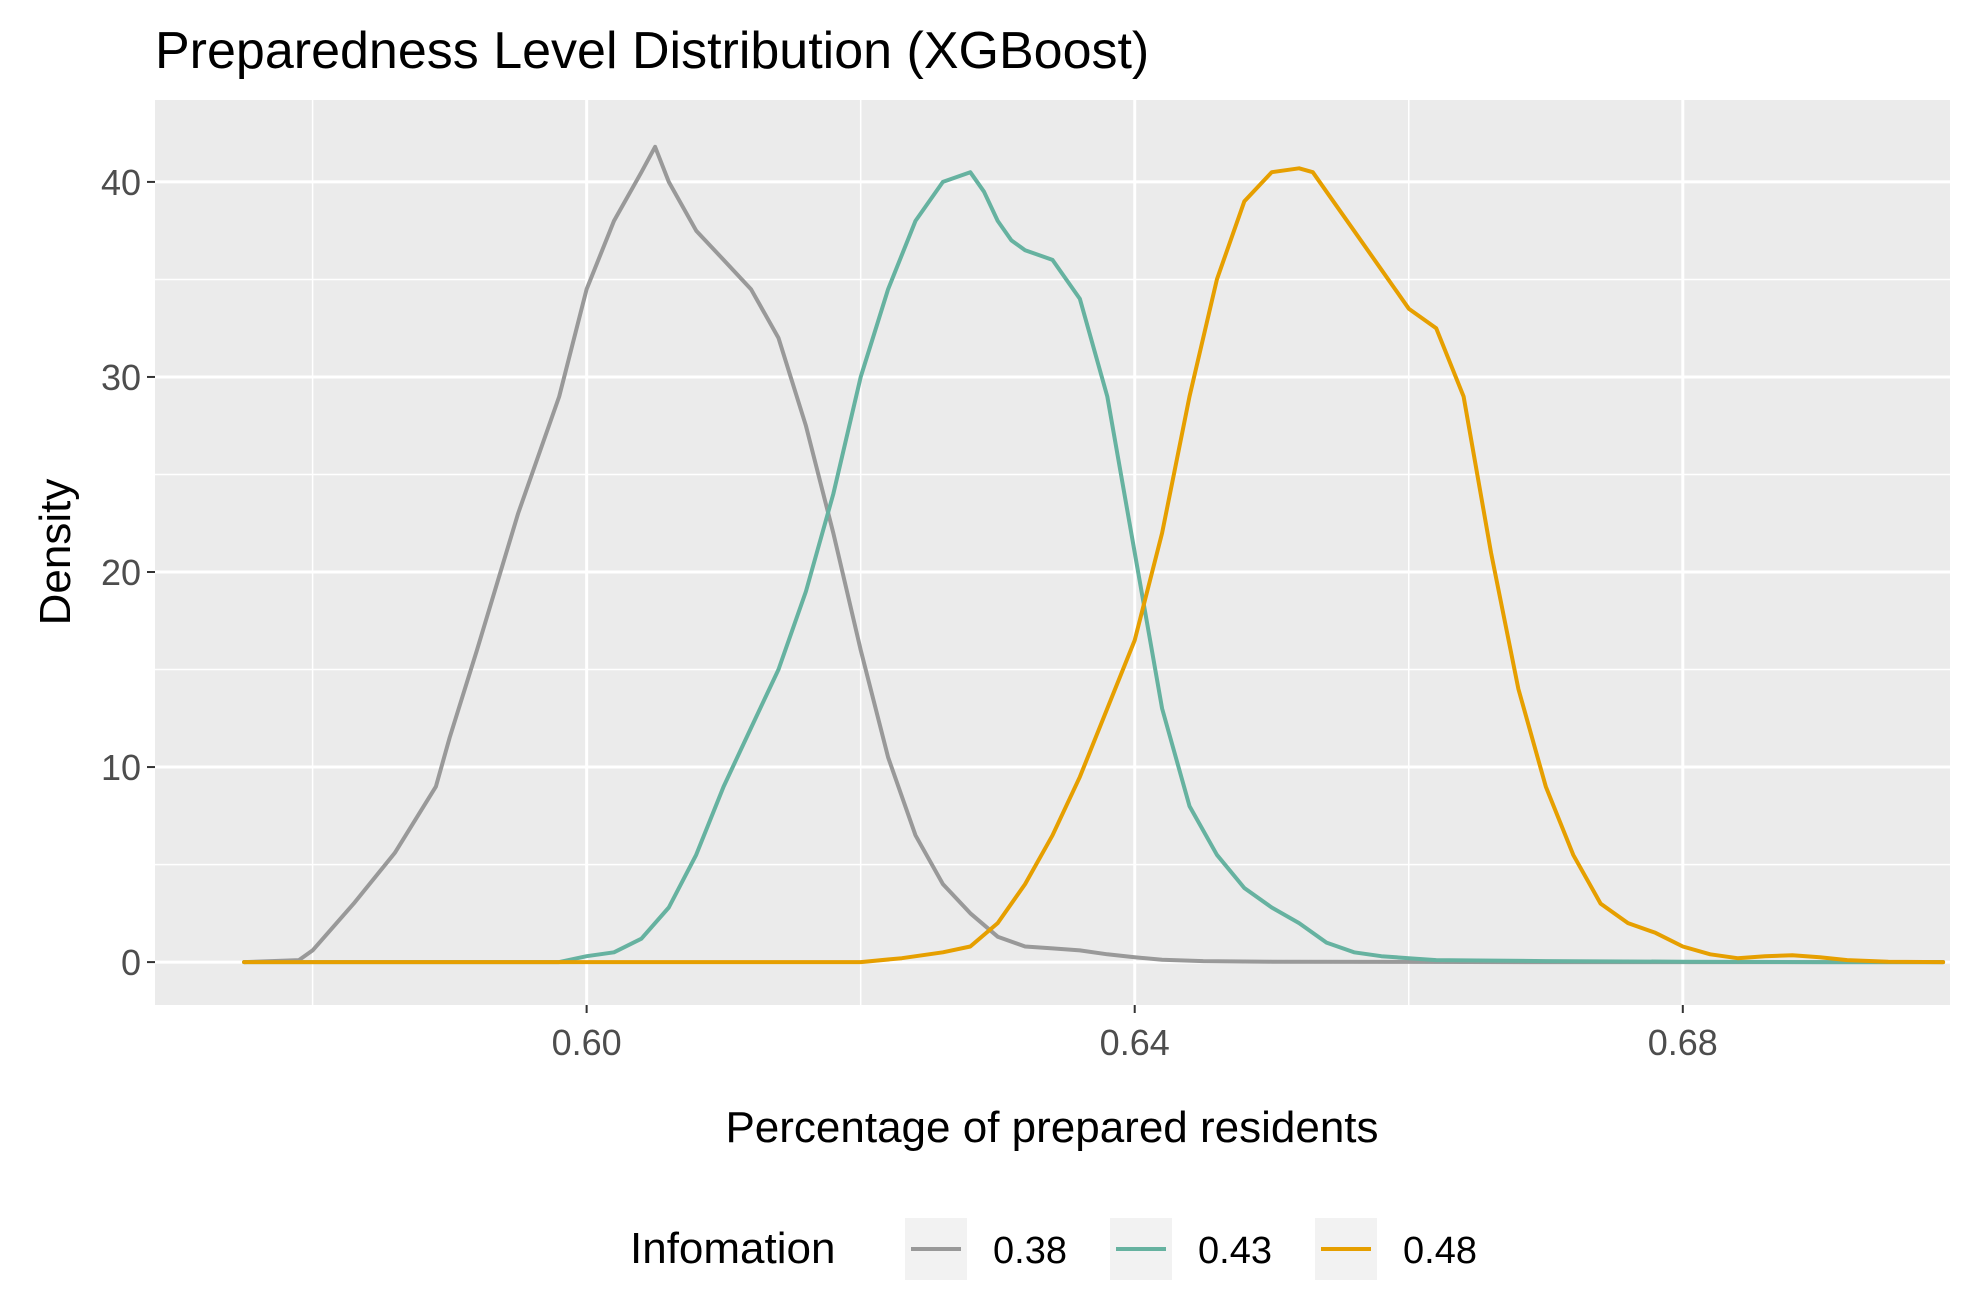  I want to click on y-axis-label: Density, so click(55, 552).